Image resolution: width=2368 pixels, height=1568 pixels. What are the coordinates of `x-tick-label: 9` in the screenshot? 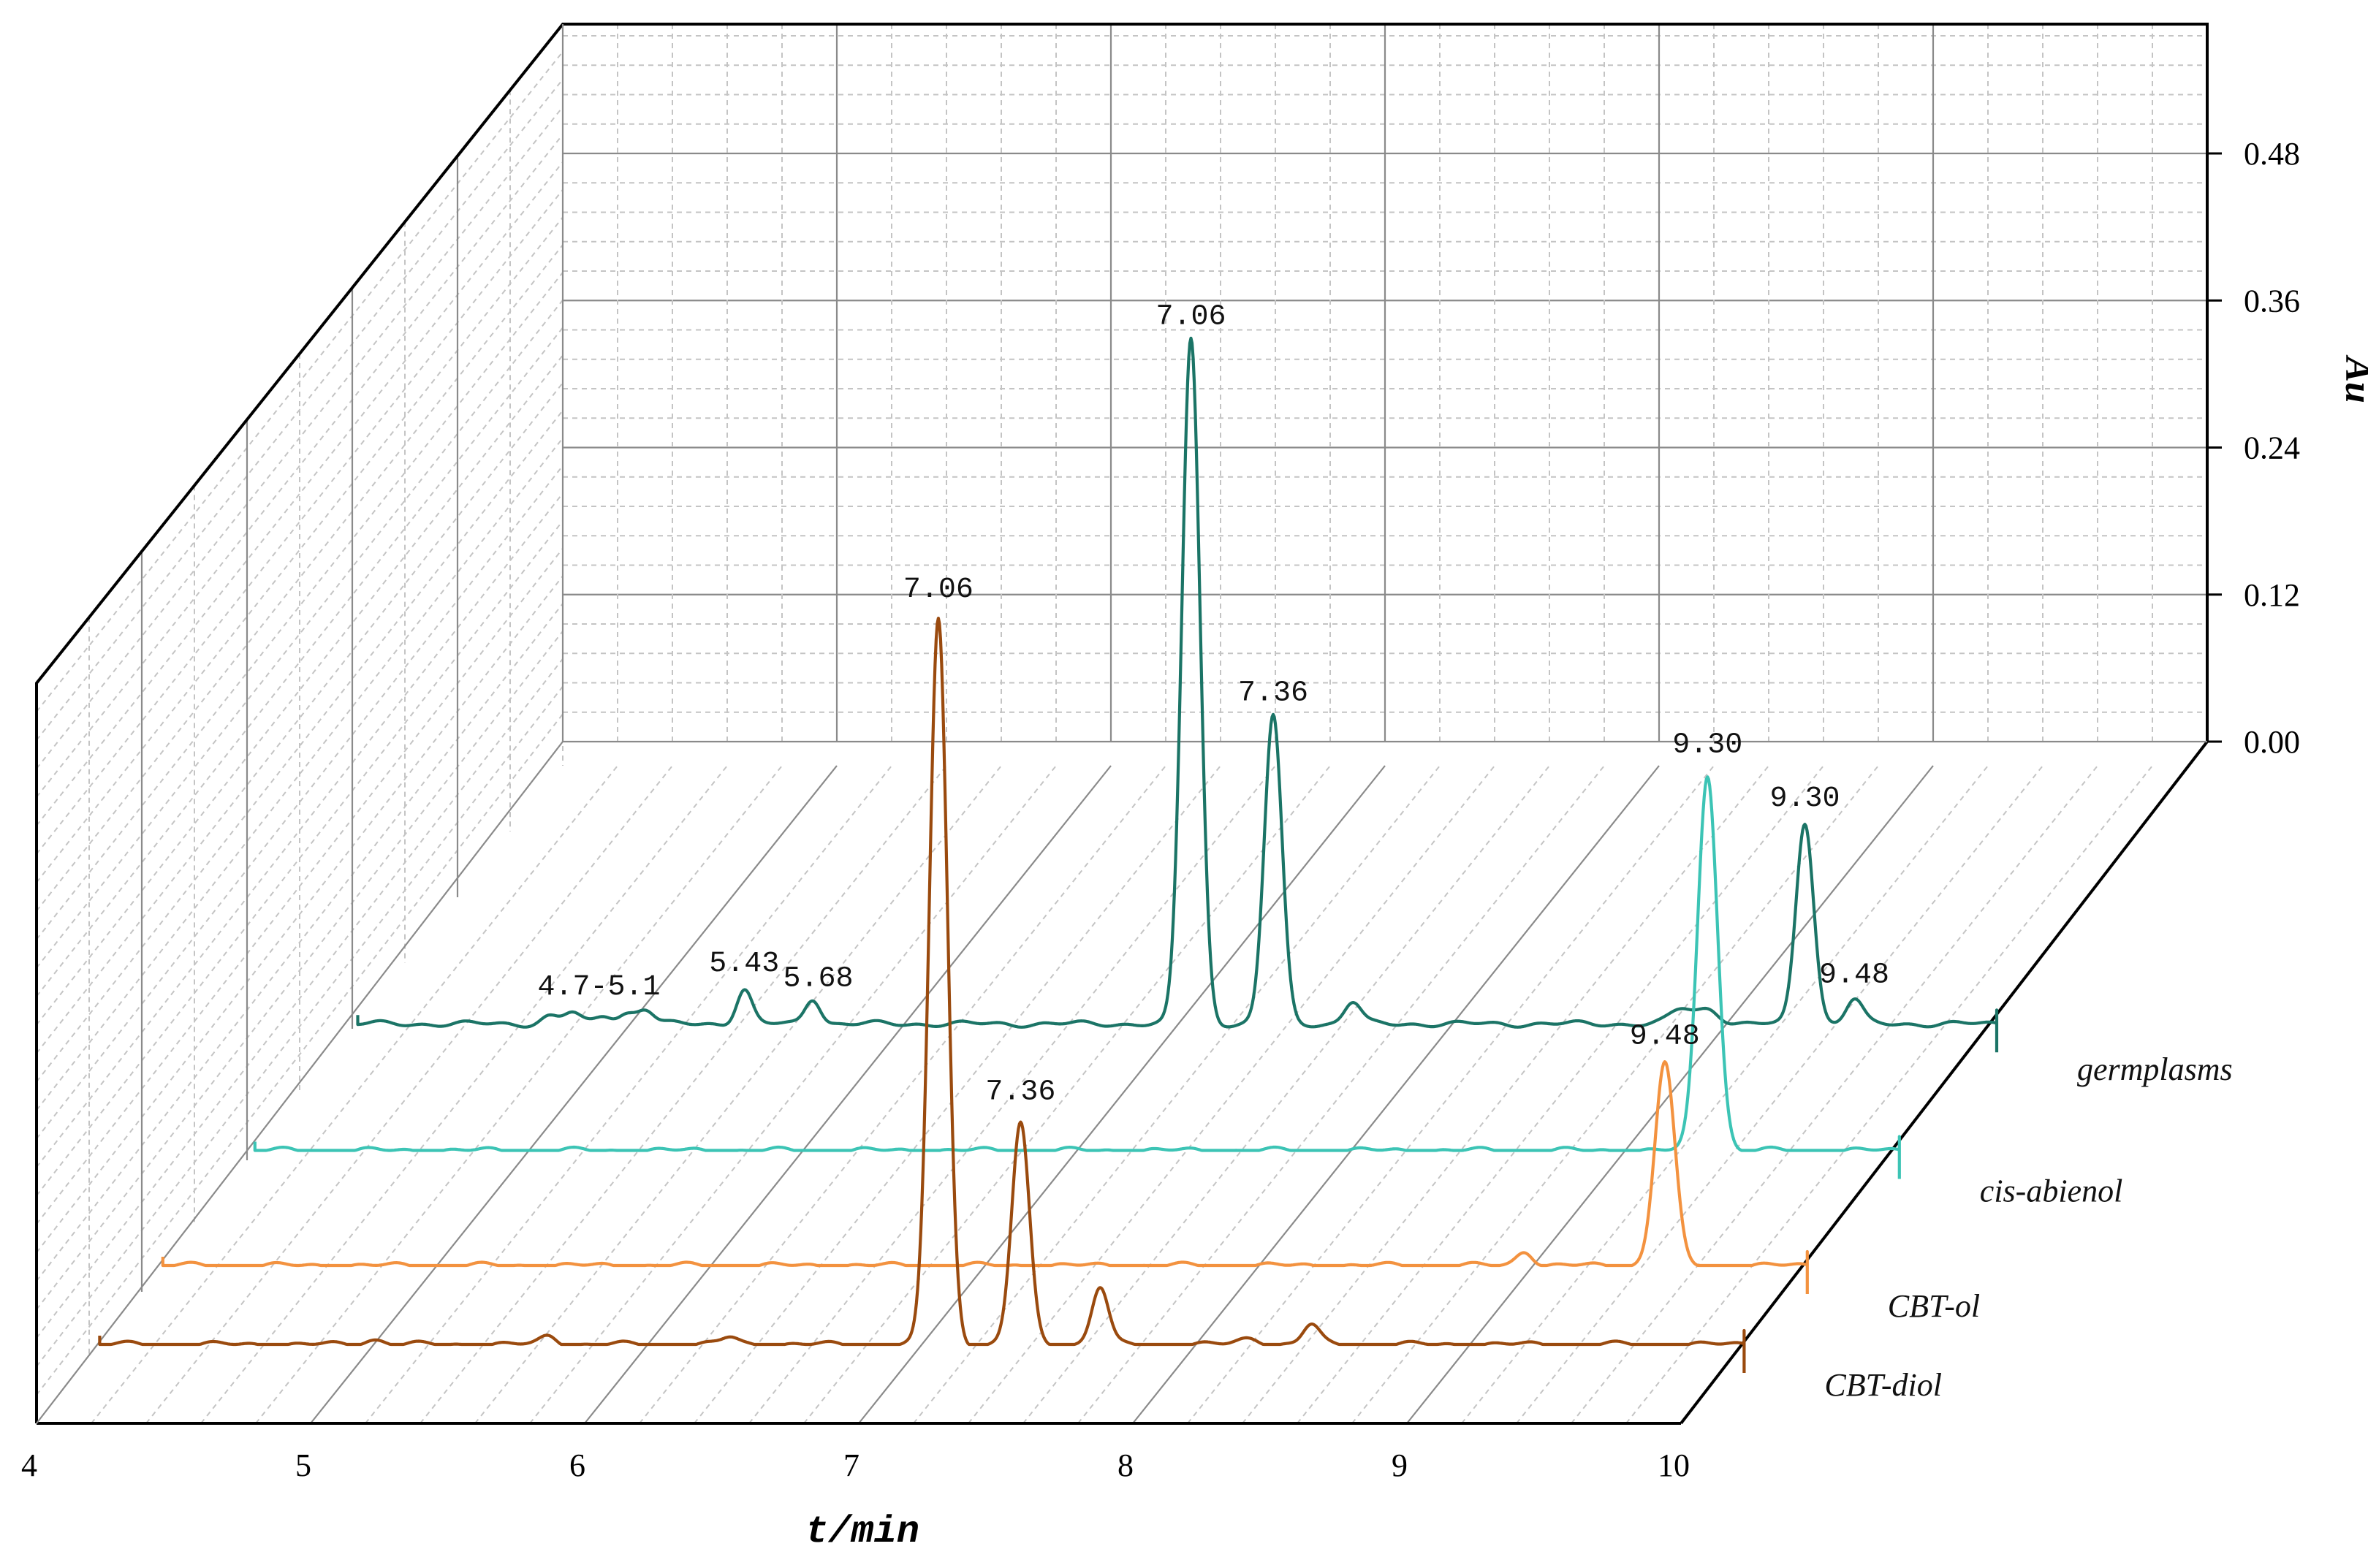 It's located at (1400, 1465).